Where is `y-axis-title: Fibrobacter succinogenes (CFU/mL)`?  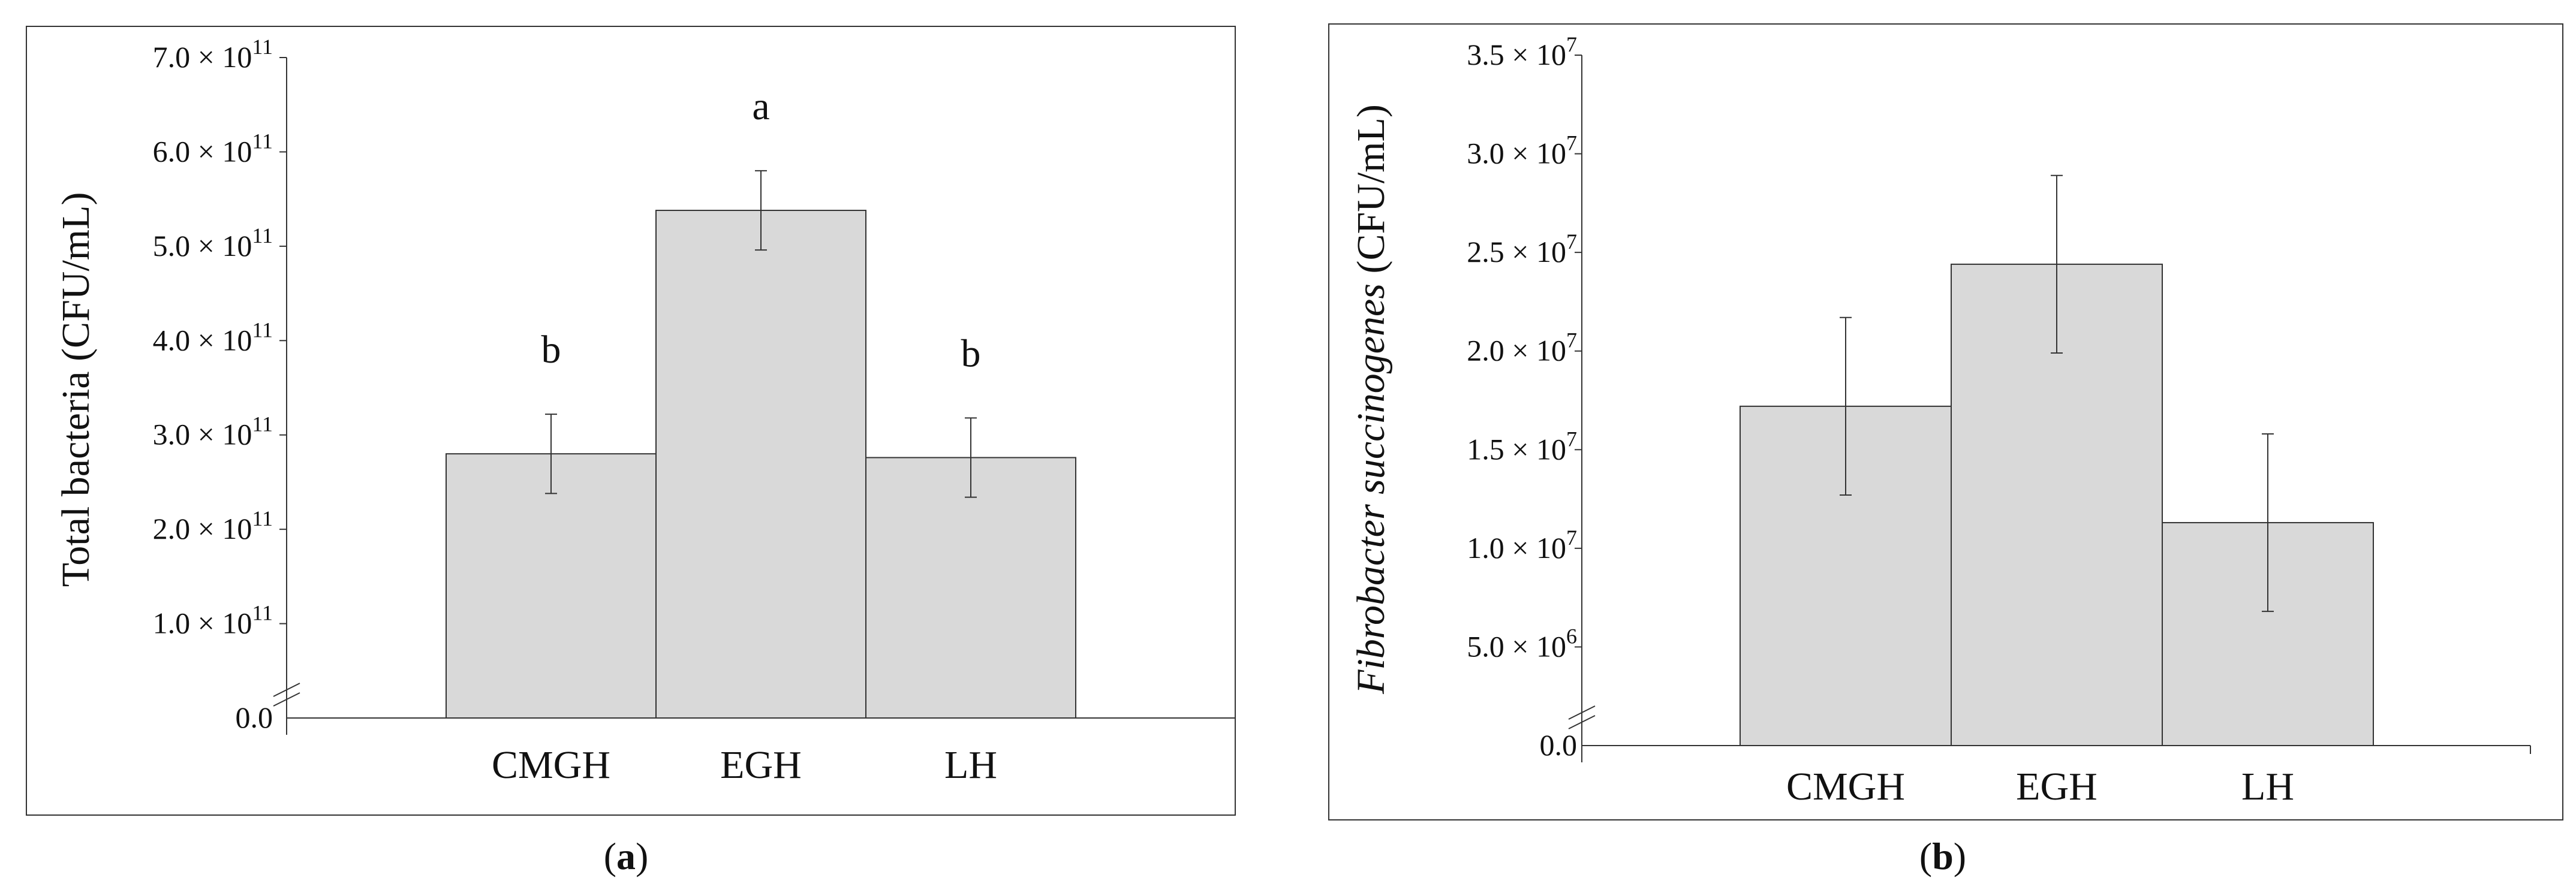
y-axis-title: Fibrobacter succinogenes (CFU/mL) is located at coordinates (1371, 399).